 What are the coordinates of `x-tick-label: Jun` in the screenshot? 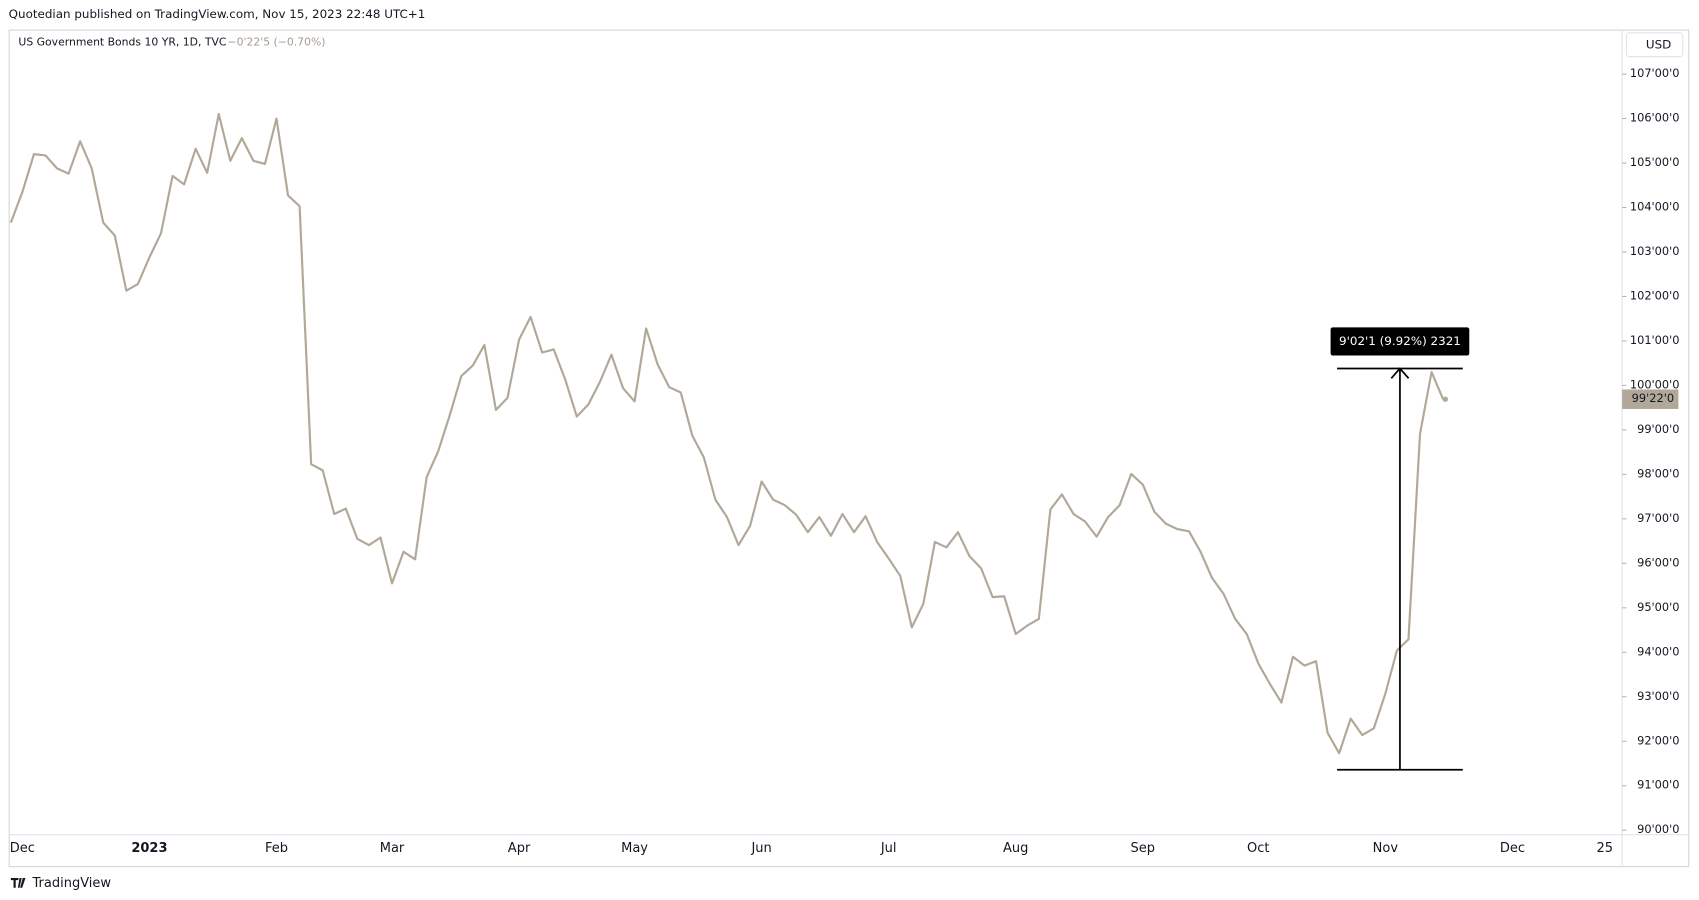 It's located at (760, 848).